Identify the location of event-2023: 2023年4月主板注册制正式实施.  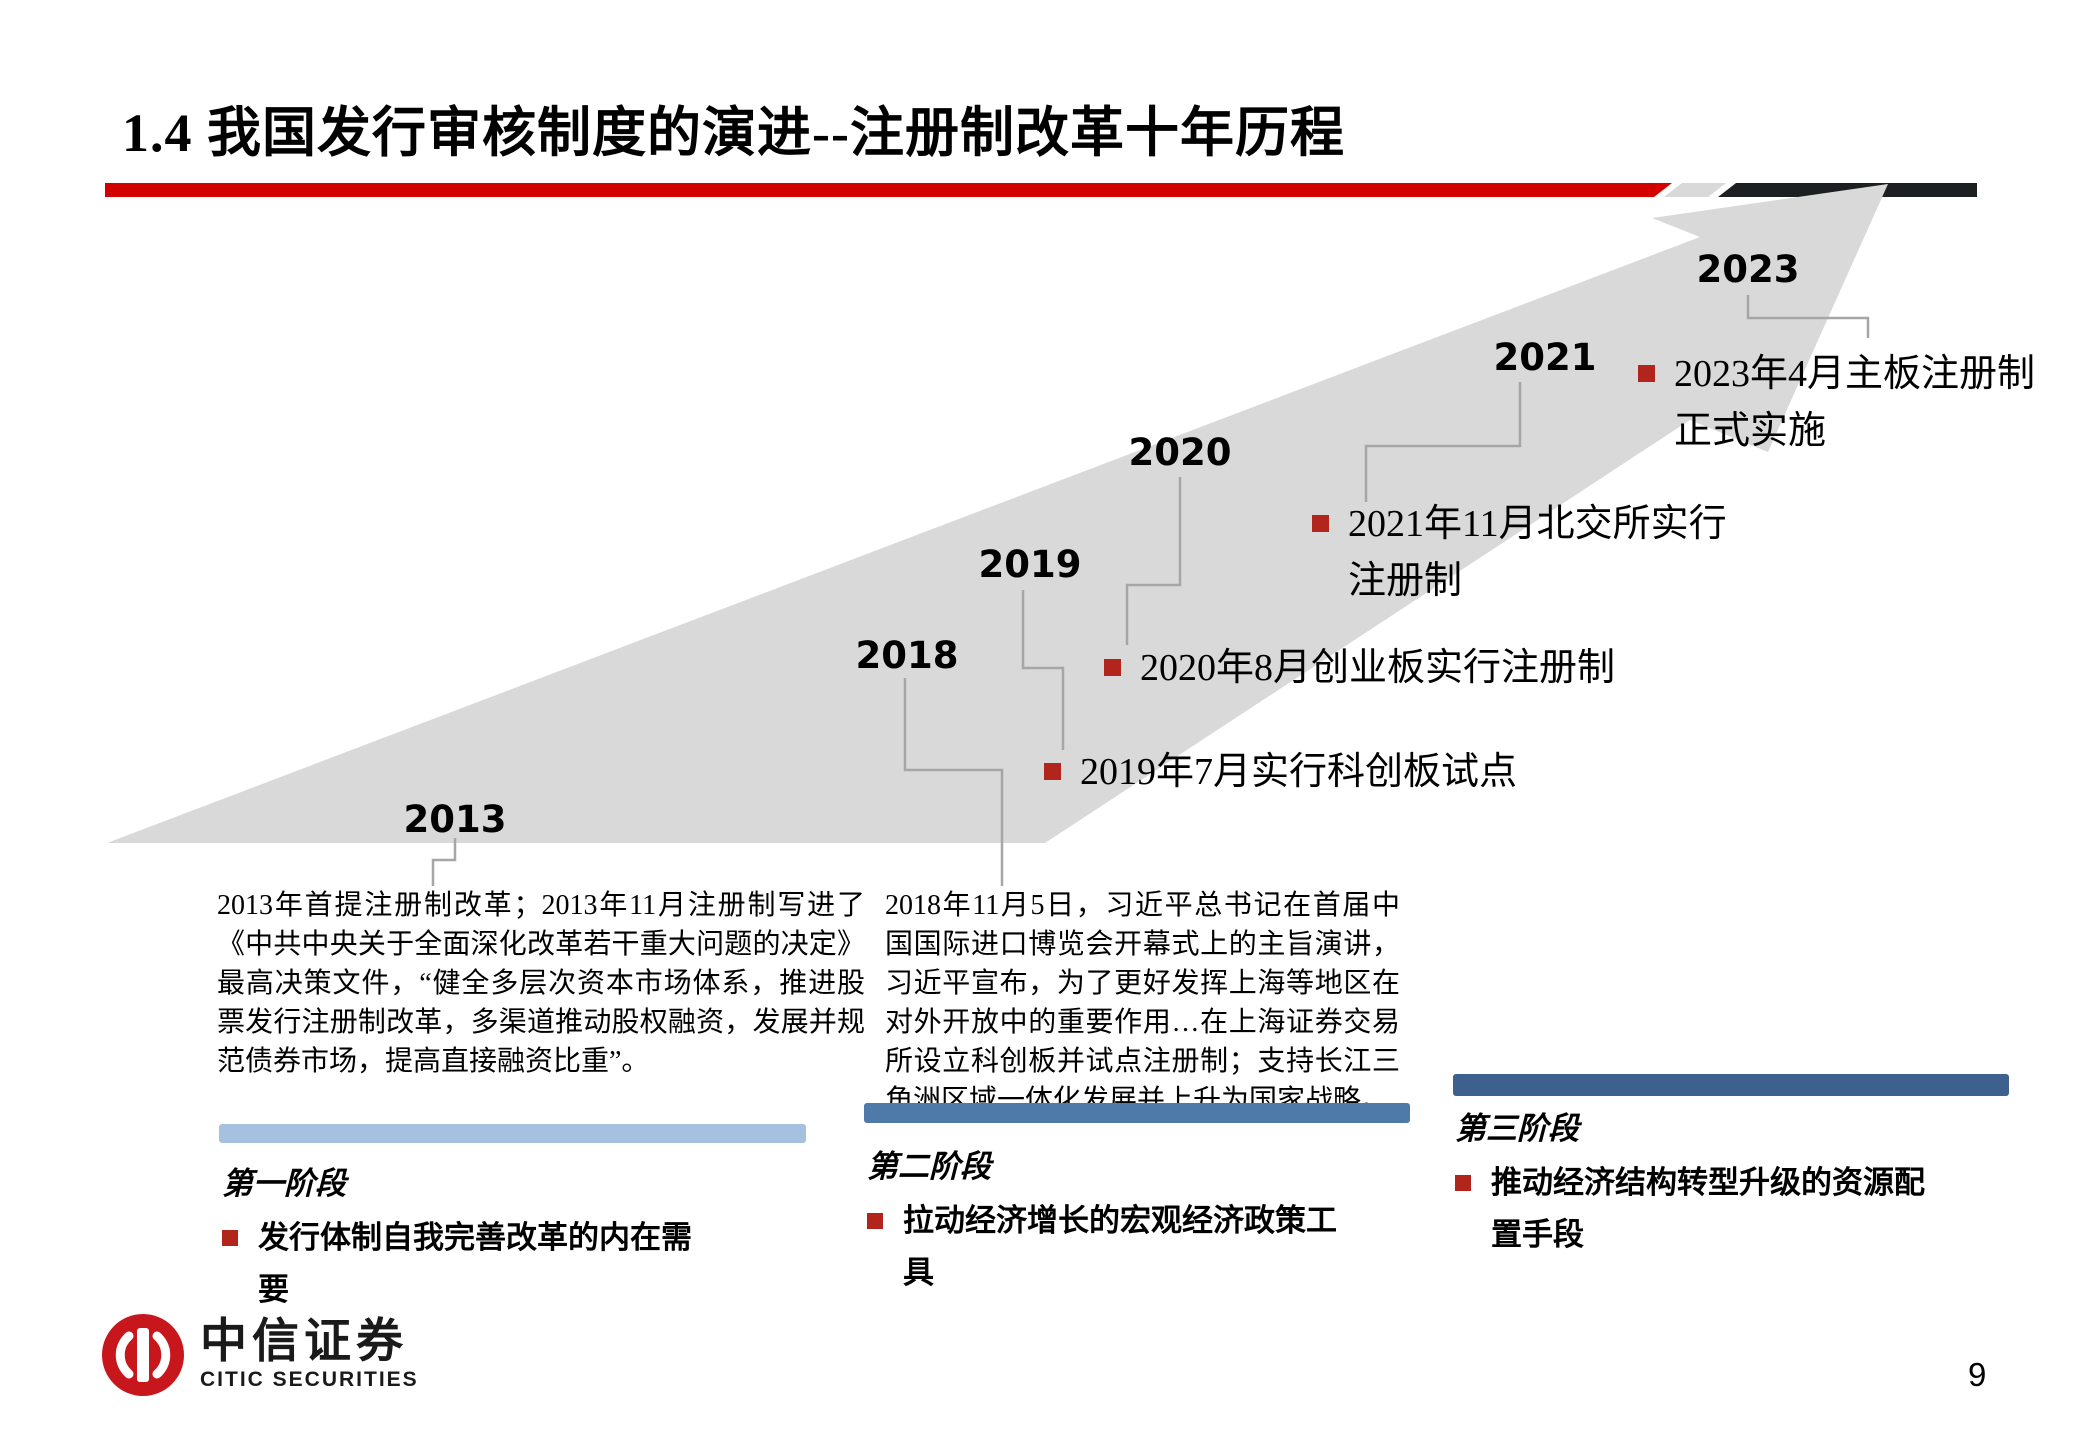
(1845, 403).